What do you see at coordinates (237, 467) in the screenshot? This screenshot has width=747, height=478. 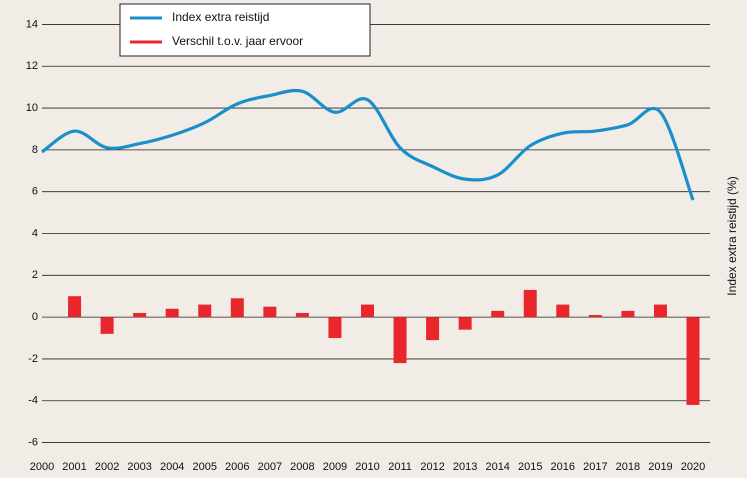 I see `x-tick-label: 2006` at bounding box center [237, 467].